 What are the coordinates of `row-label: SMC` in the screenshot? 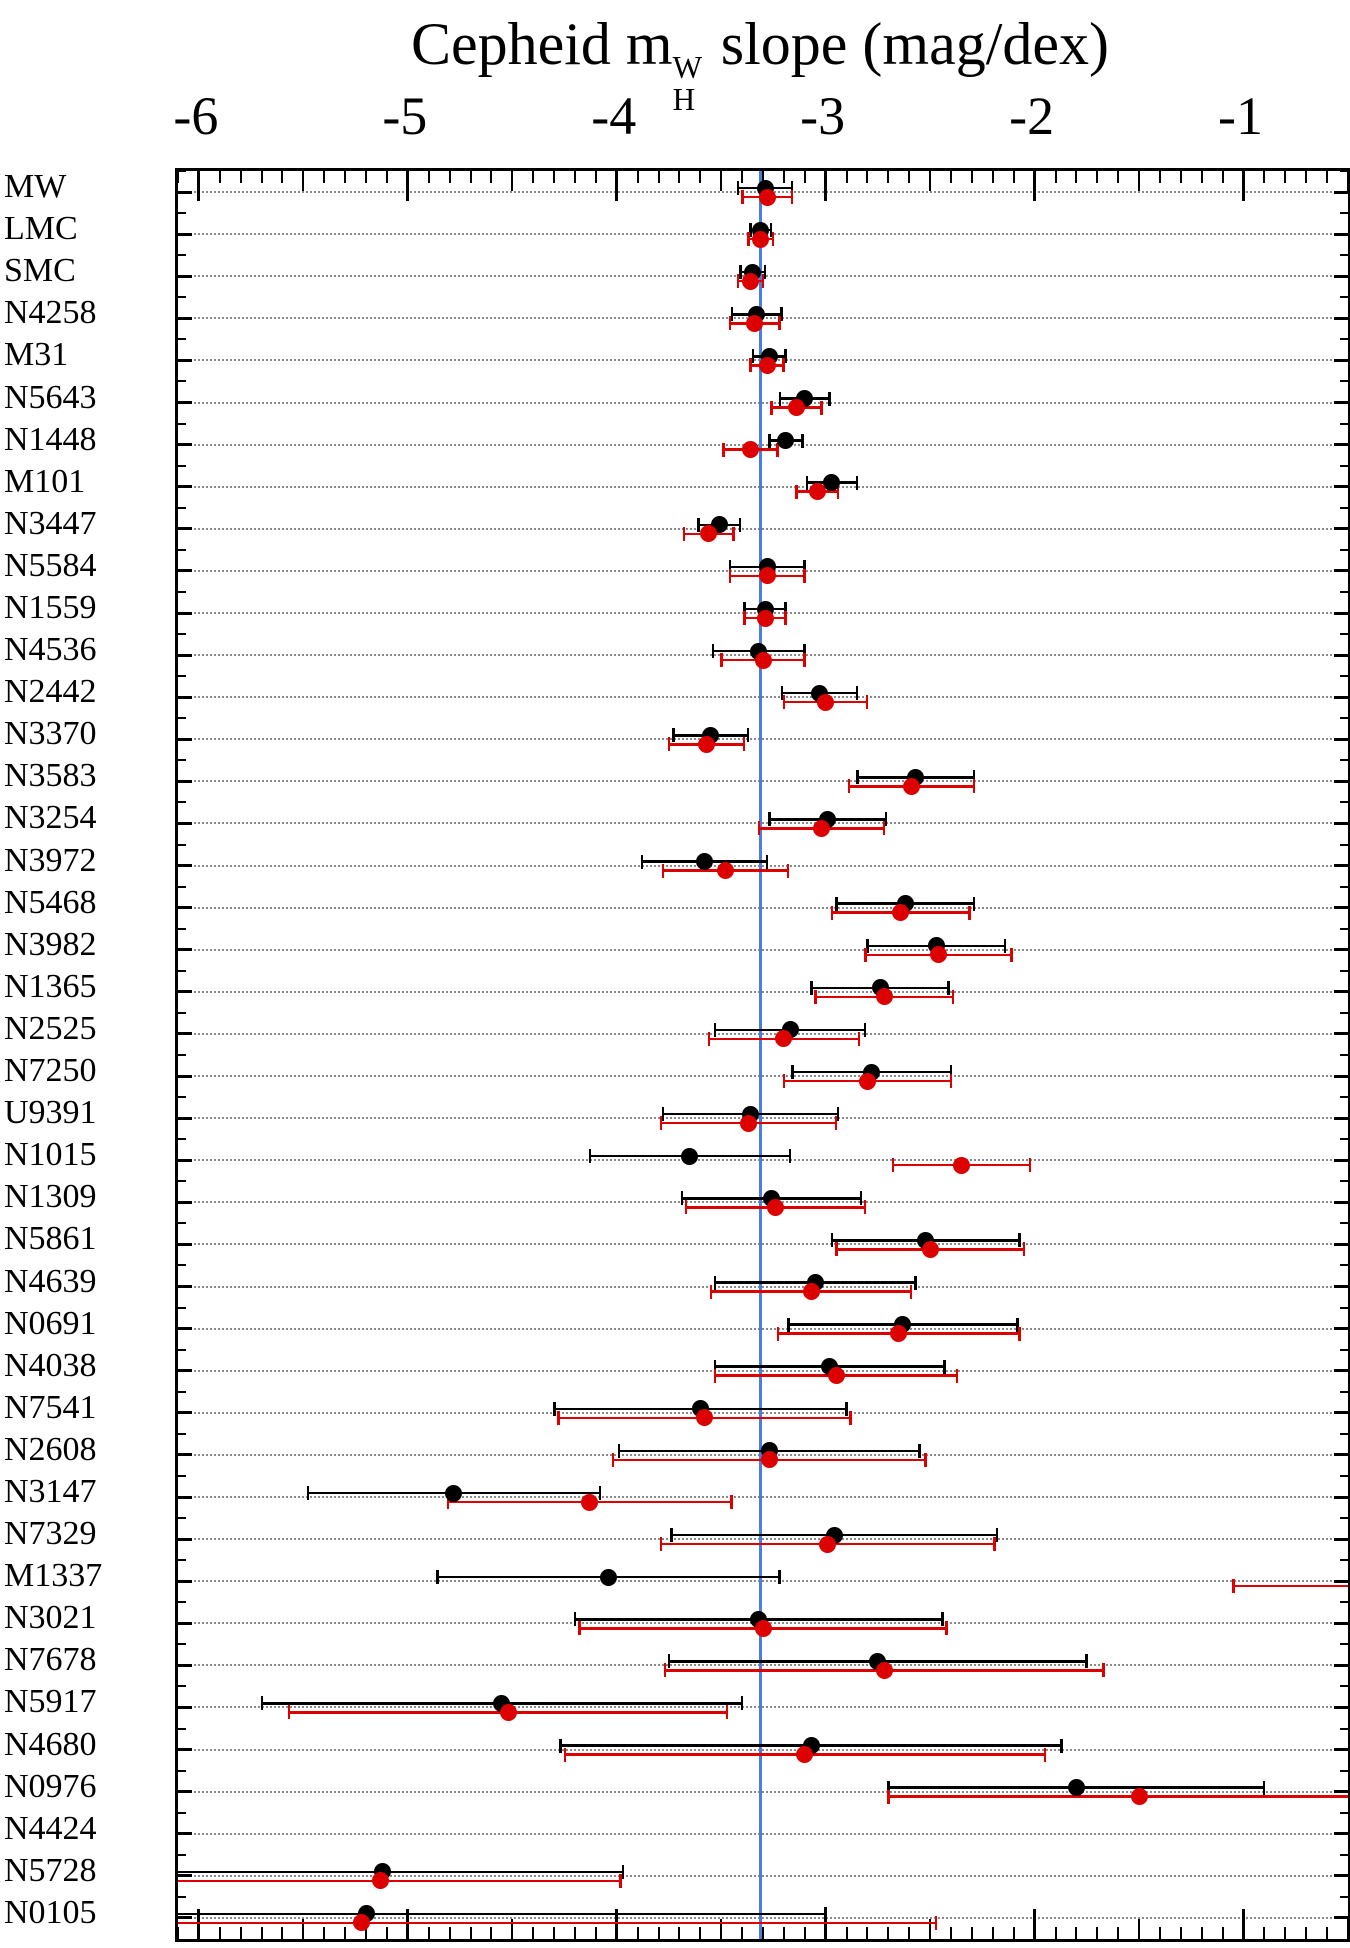 It's located at (40, 271).